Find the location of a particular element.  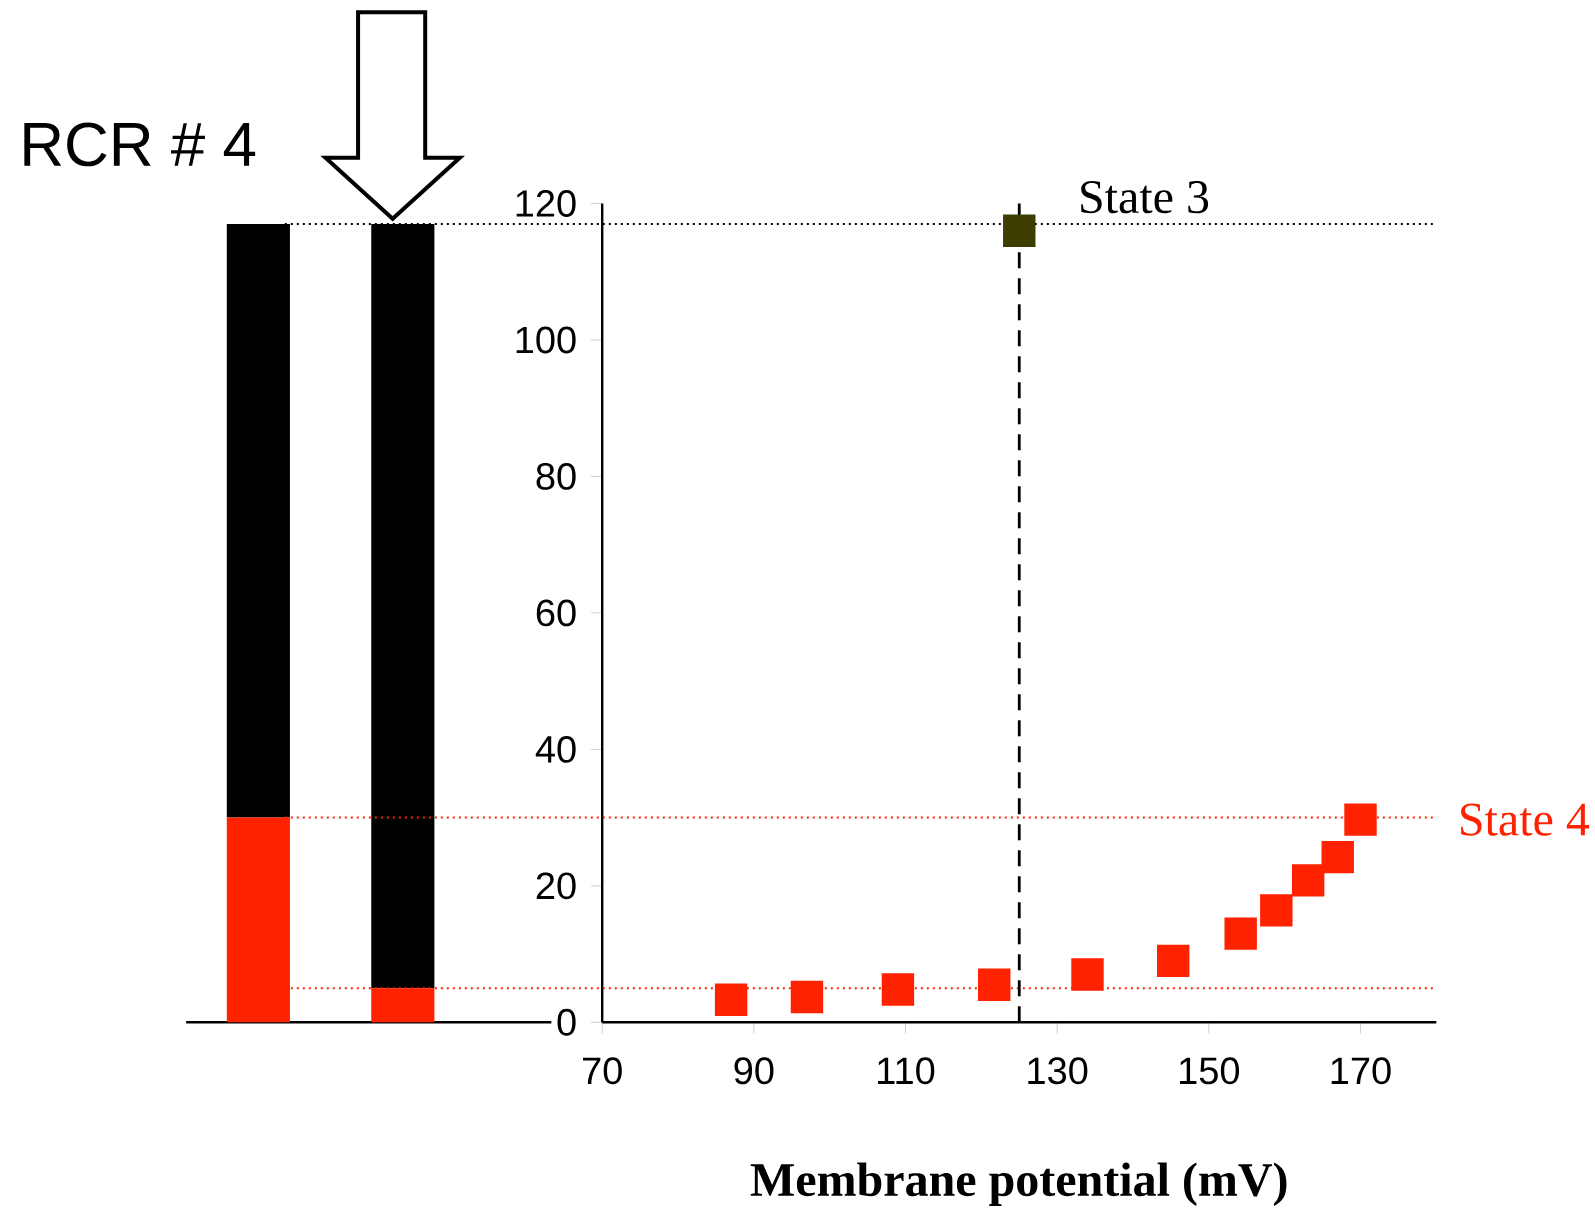

series-label: State 4 is located at coordinates (1525, 819).